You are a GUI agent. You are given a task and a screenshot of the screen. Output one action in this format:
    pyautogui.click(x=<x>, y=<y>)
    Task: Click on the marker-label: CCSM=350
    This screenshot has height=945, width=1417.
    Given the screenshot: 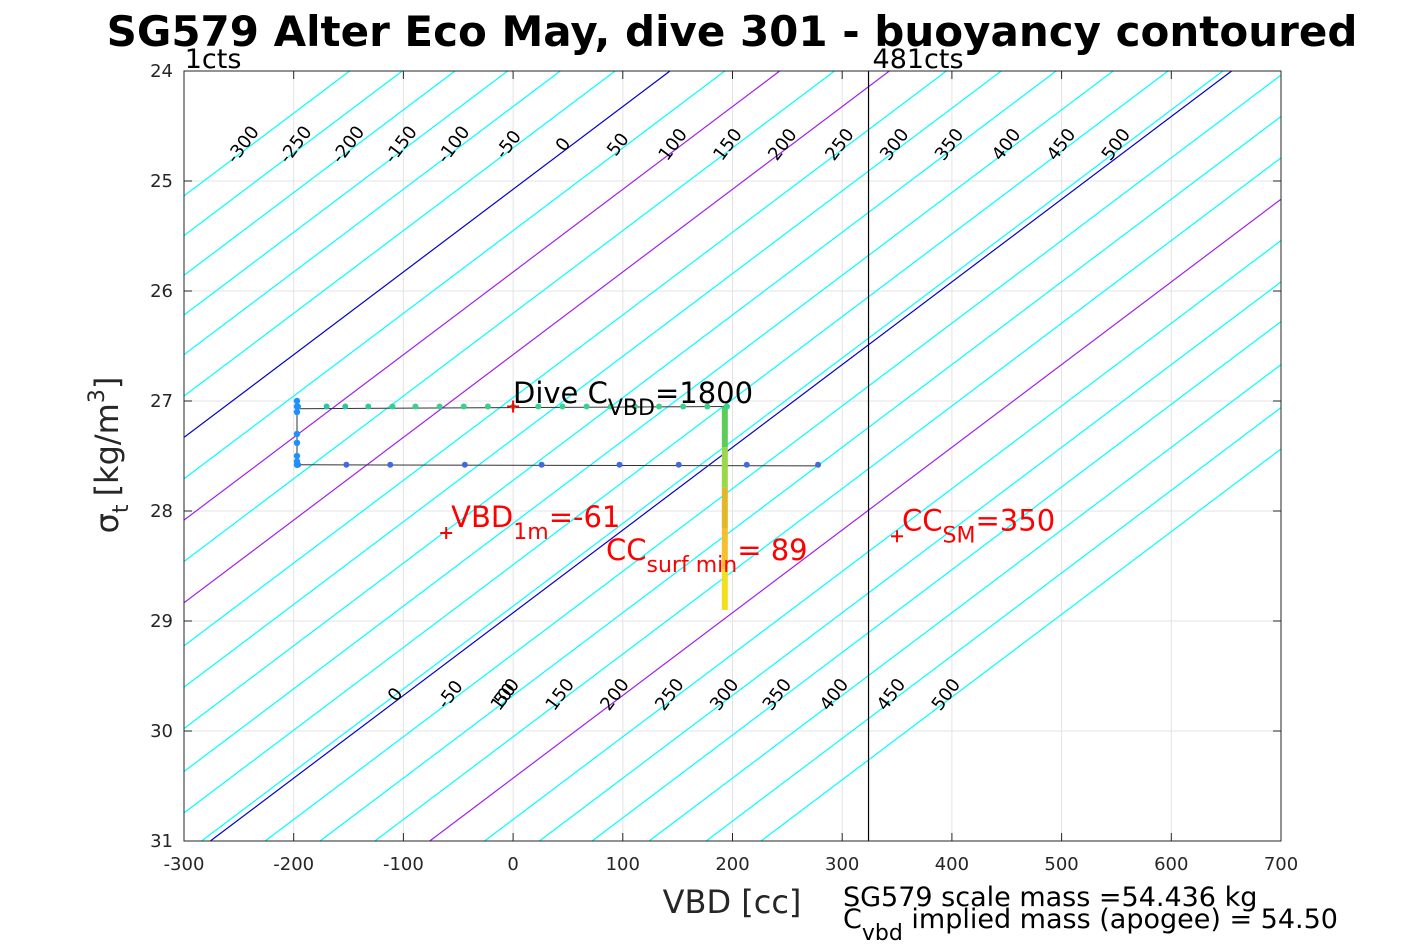 What is the action you would take?
    pyautogui.click(x=978, y=525)
    